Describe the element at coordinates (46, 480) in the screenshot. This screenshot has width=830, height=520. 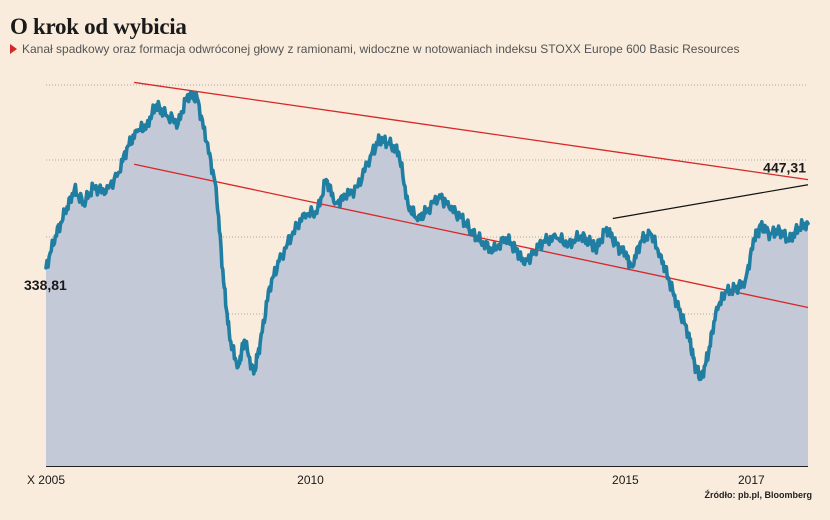
I see `x-tick-label: X 2005` at that location.